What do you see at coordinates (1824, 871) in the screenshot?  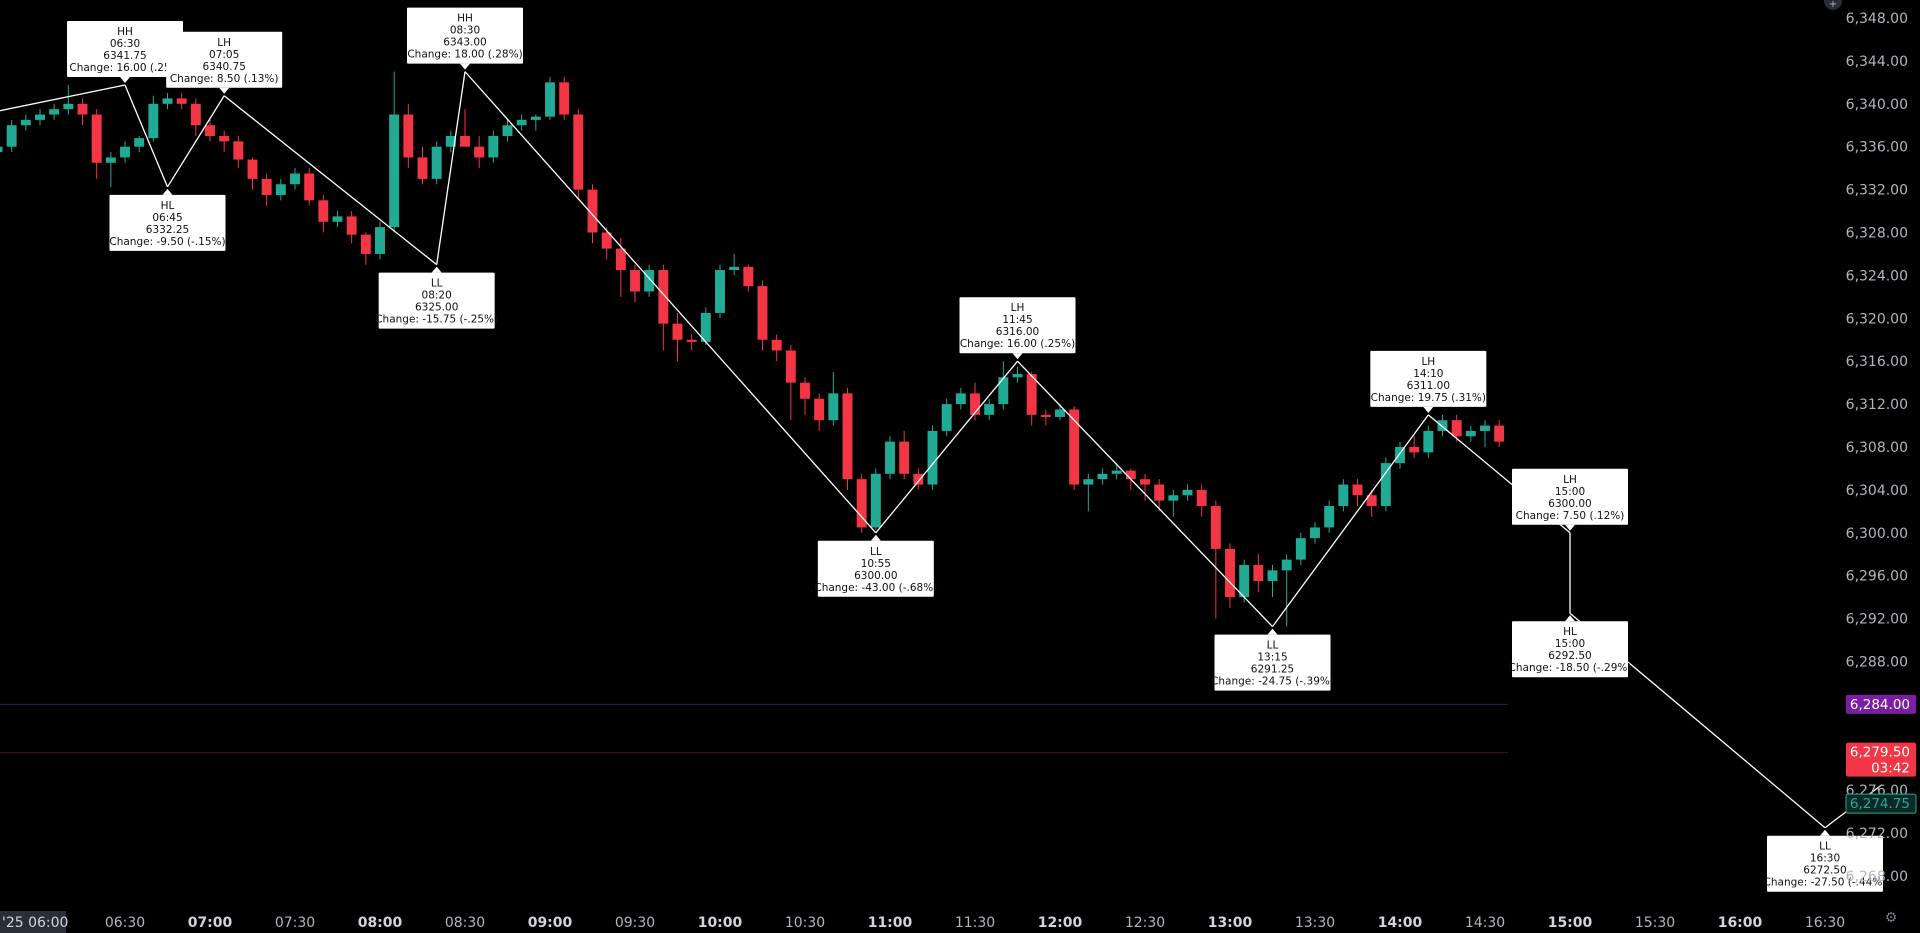 I see `pivot-price: 6272.50` at bounding box center [1824, 871].